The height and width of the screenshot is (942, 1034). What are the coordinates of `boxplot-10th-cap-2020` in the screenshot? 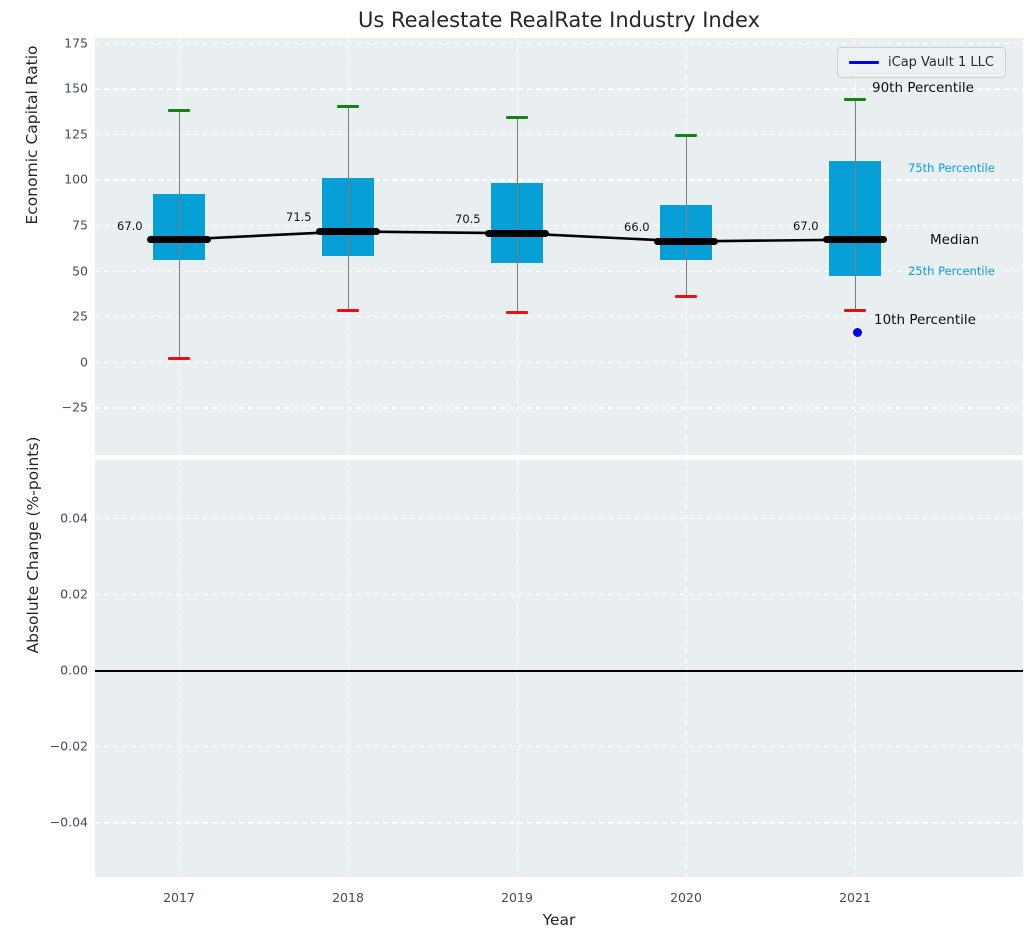 It's located at (686, 296).